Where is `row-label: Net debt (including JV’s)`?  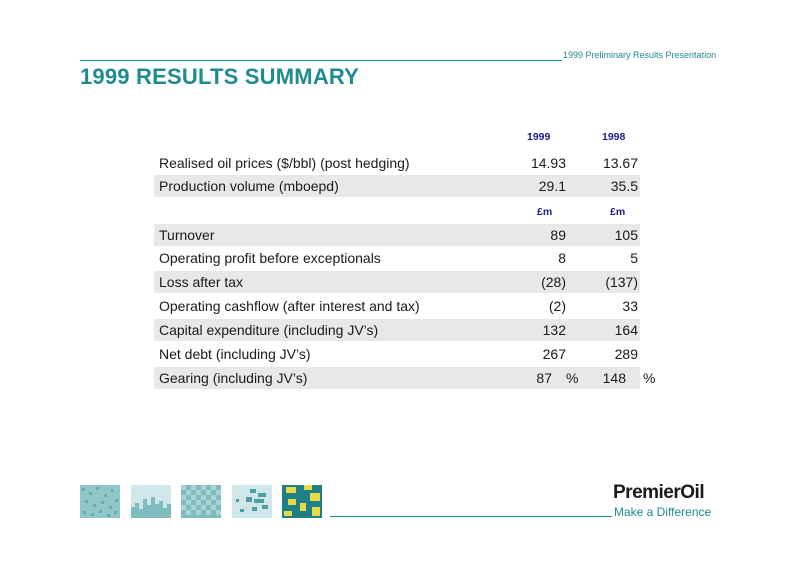
row-label: Net debt (including JV’s) is located at coordinates (235, 354).